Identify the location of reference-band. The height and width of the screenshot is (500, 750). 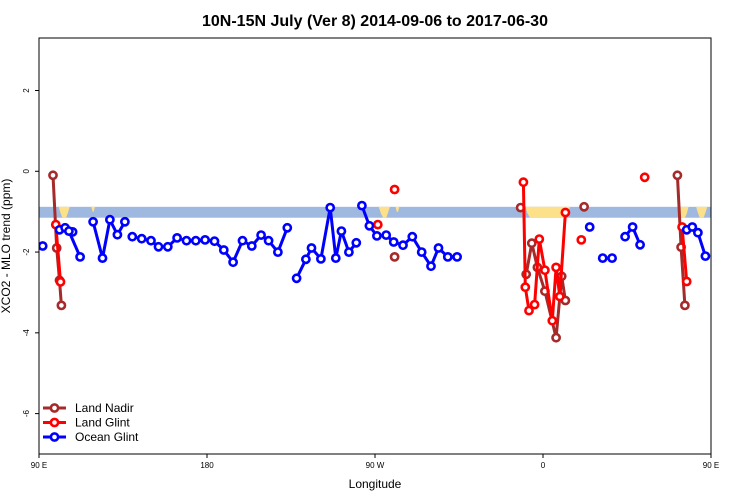
(388, 212).